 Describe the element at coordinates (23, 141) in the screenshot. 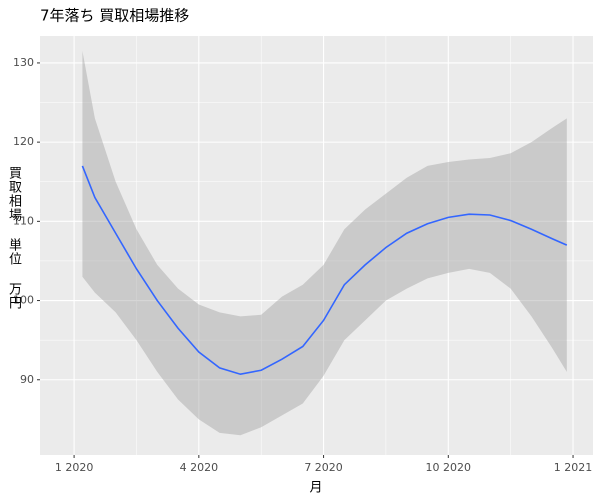

I see `y-tick-label: 120` at that location.